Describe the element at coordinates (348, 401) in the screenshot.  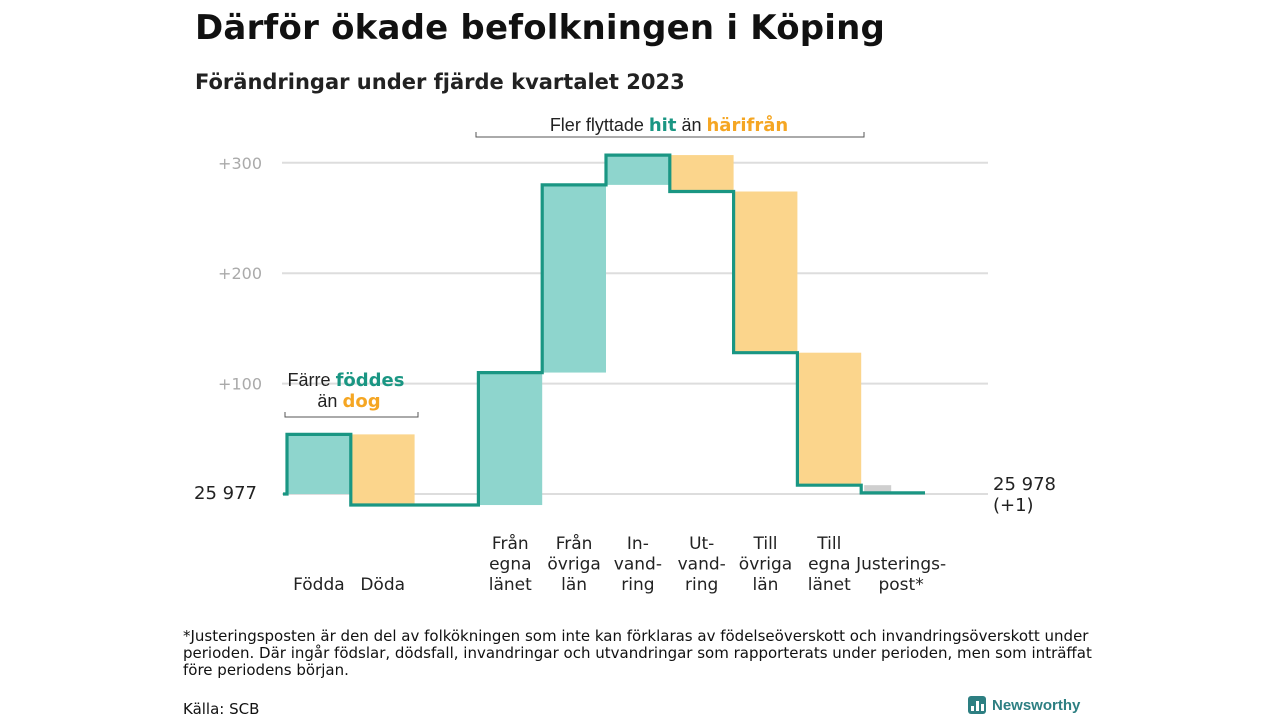
I see `annotation-births-line2: än dog` at that location.